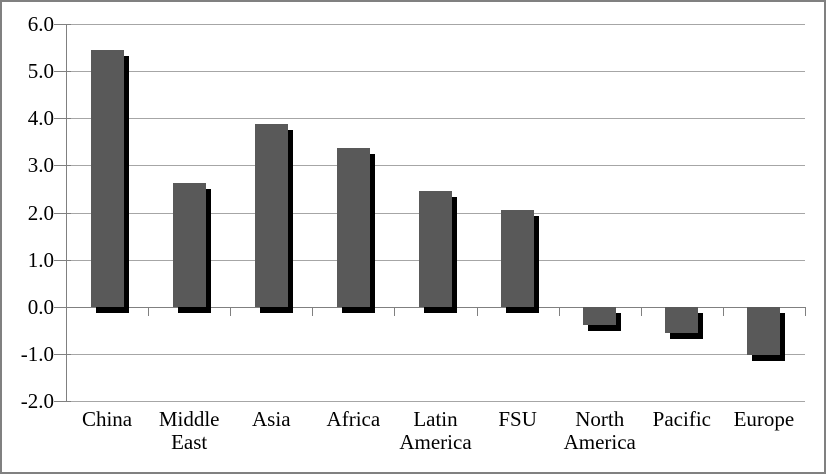 This screenshot has height=474, width=826. I want to click on category-label: Pacific, so click(682, 419).